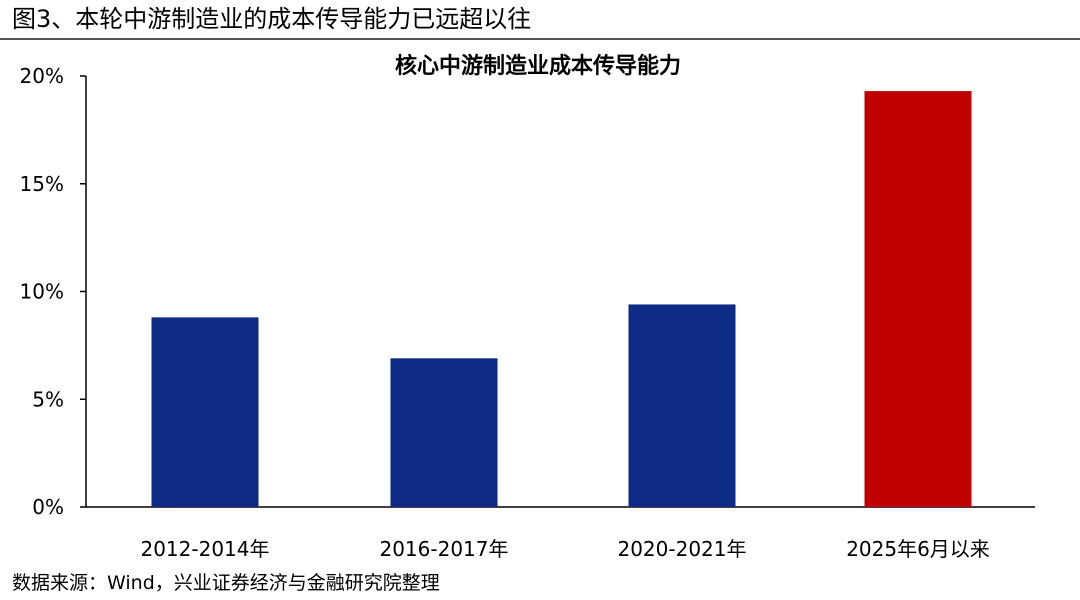  Describe the element at coordinates (48, 507) in the screenshot. I see `y-tick-label: 0%` at that location.